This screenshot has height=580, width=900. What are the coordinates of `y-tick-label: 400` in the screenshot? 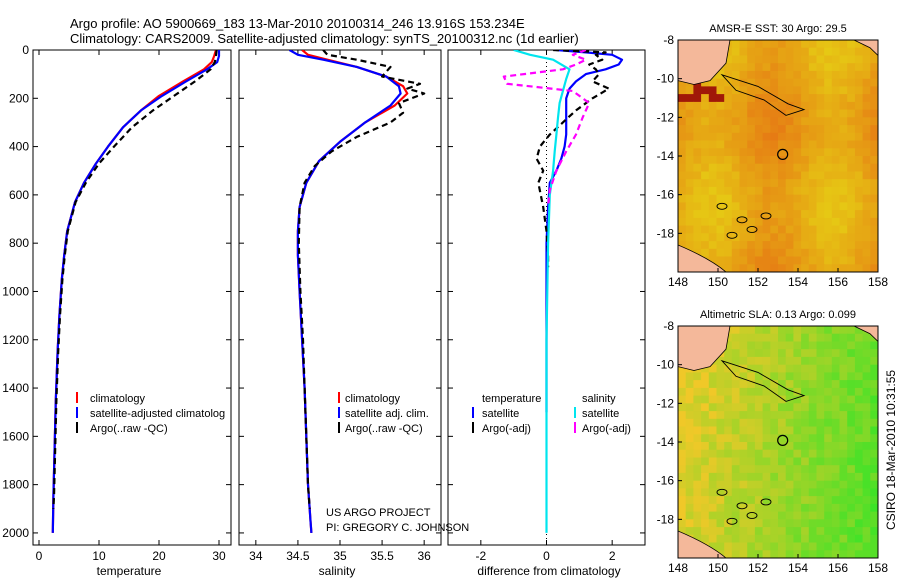 It's located at (19, 147).